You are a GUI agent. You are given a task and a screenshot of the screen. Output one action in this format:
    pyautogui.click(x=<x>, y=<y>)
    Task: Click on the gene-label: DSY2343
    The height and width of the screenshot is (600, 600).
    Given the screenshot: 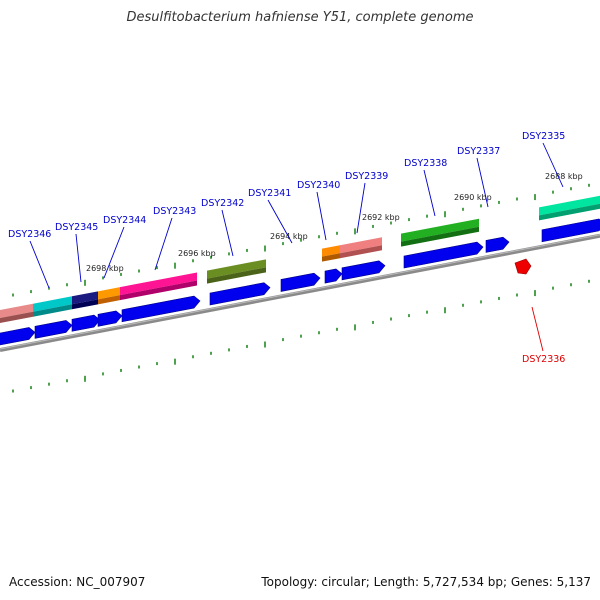 What is the action you would take?
    pyautogui.click(x=174, y=211)
    